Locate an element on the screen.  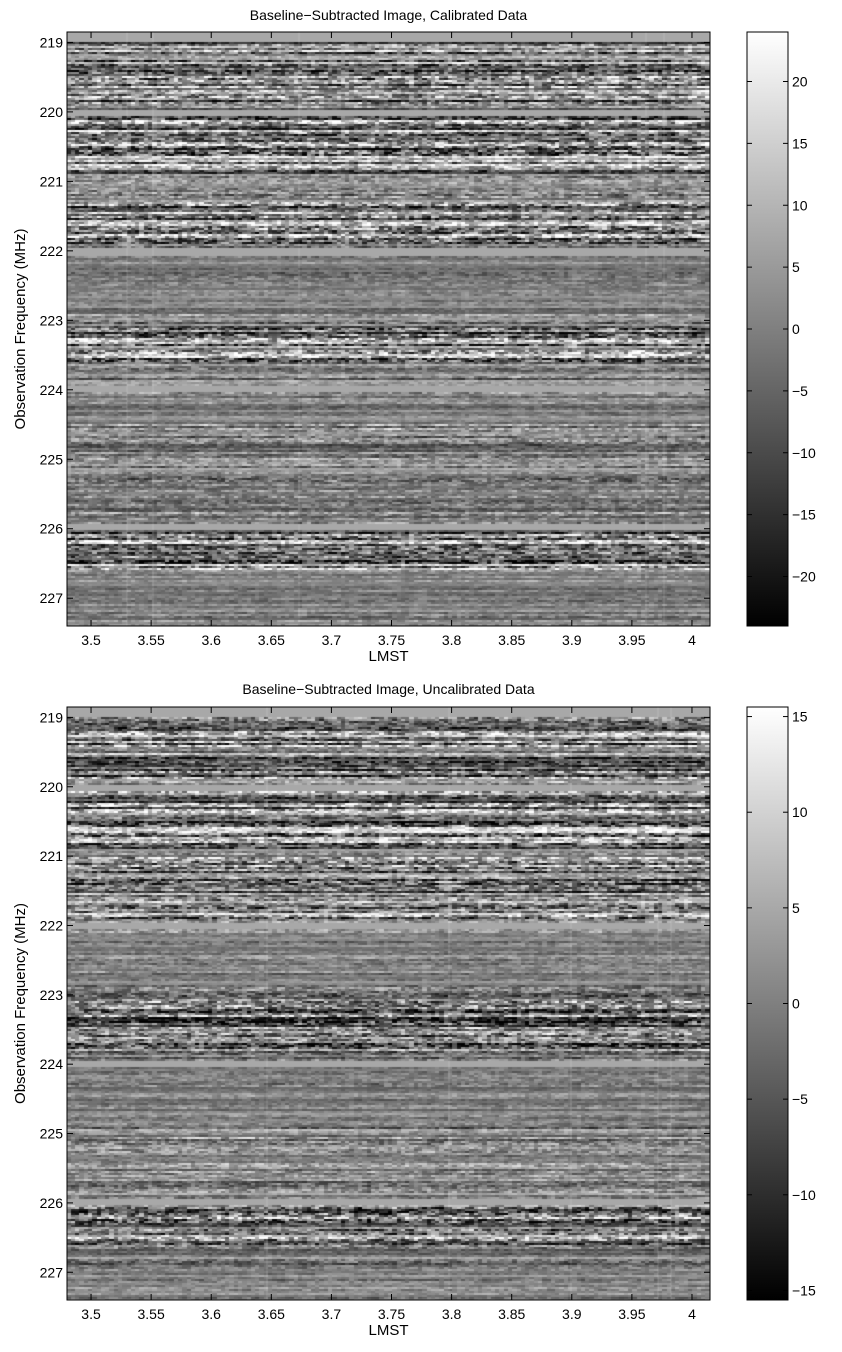
colorbar-tick-label: −20 is located at coordinates (804, 577).